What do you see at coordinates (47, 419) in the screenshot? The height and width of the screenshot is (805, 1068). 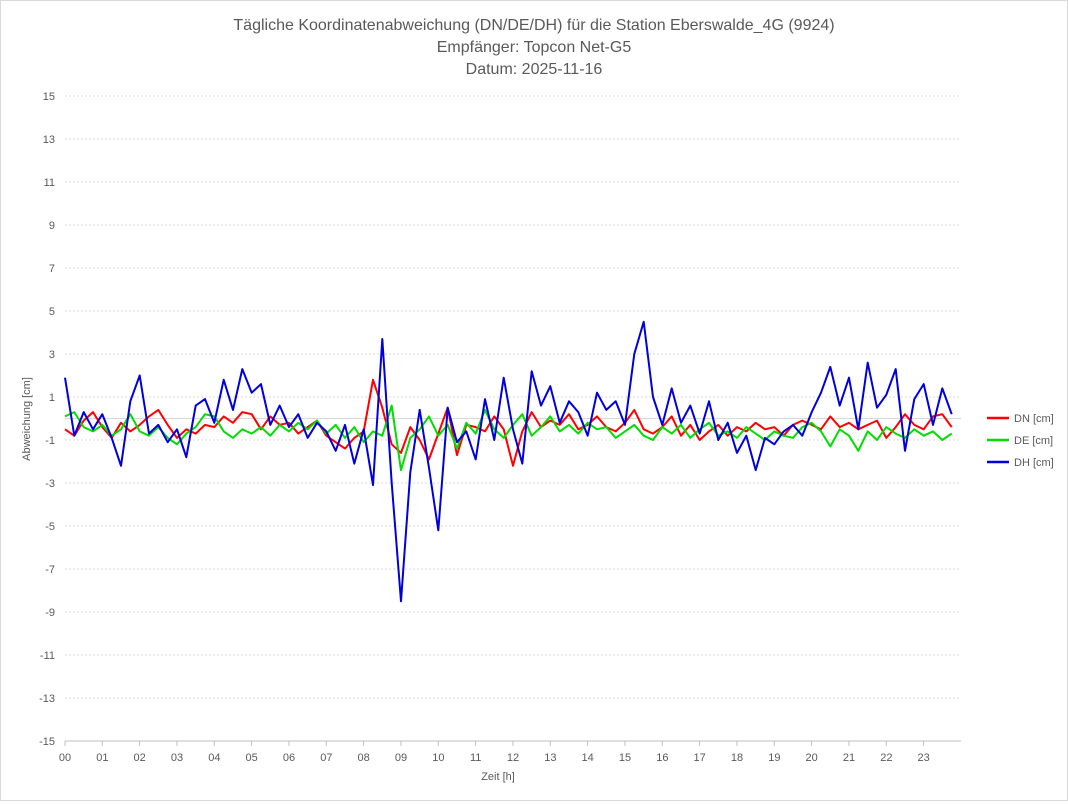 I see `y-axis-ticks: 15 13 11 9 7 5 3 1 -1 -3 -5 -7 -9 -11 -13 -15` at bounding box center [47, 419].